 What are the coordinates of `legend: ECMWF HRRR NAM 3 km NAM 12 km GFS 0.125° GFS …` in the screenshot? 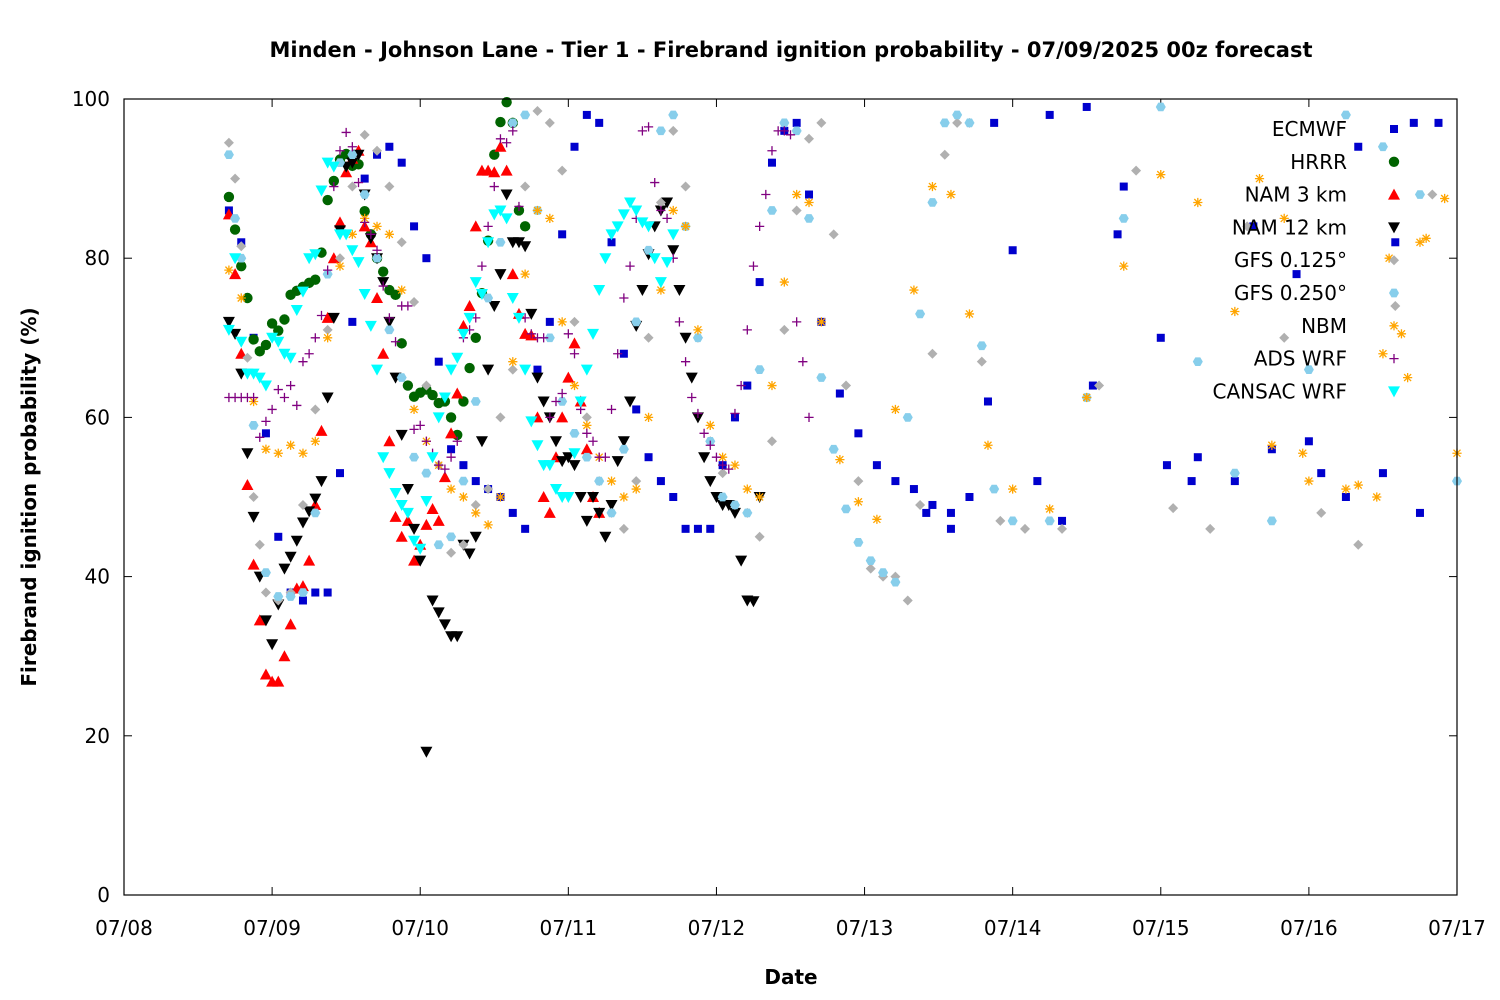 It's located at (1306, 260).